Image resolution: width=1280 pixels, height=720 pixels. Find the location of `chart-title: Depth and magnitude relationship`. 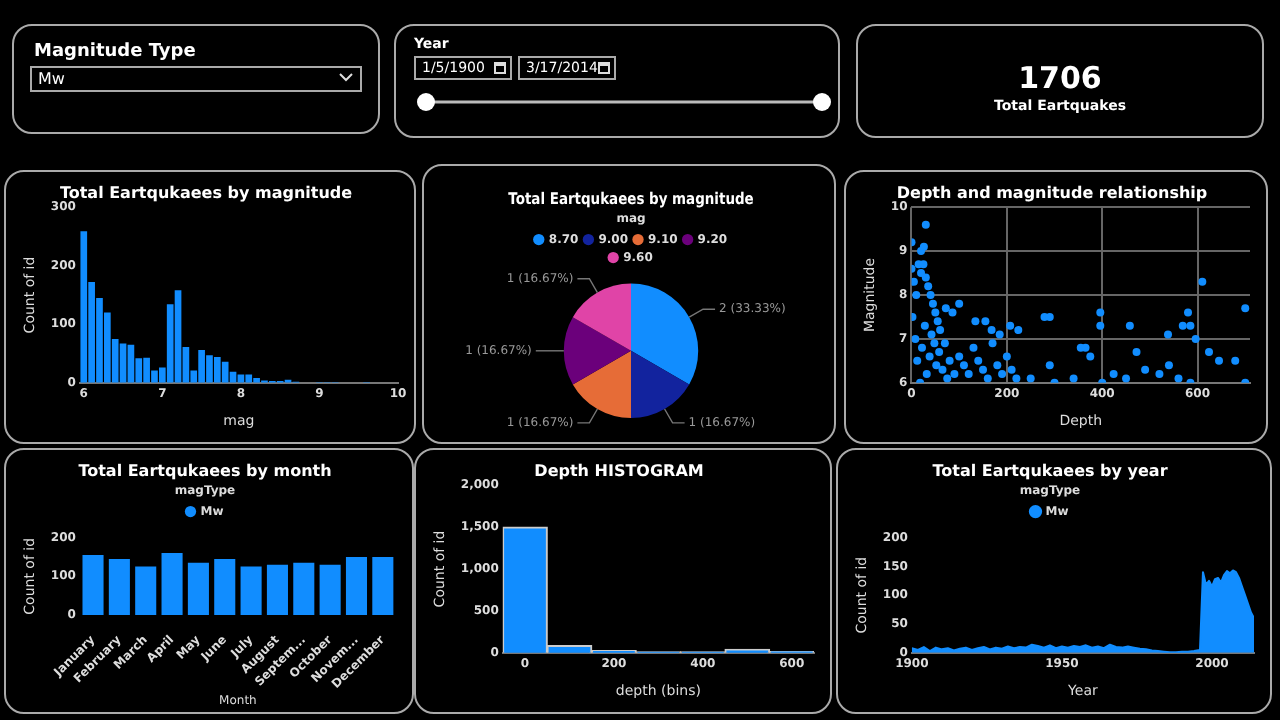

chart-title: Depth and magnitude relationship is located at coordinates (1052, 192).